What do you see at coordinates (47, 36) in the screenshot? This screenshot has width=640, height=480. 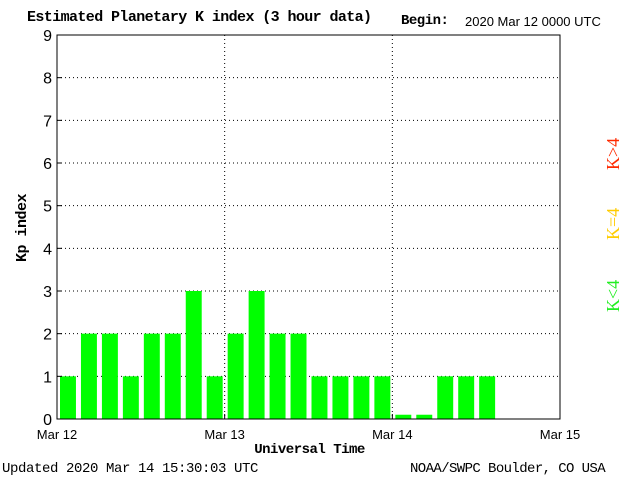 I see `y-tick-label: 9` at bounding box center [47, 36].